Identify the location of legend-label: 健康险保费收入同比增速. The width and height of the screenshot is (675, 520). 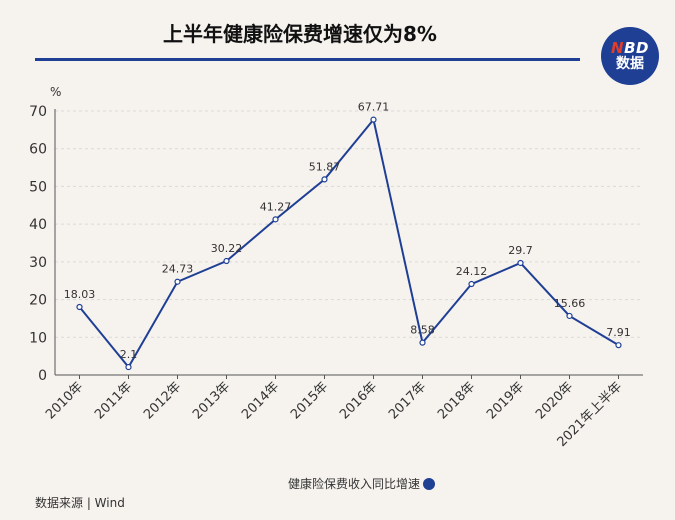
(354, 483).